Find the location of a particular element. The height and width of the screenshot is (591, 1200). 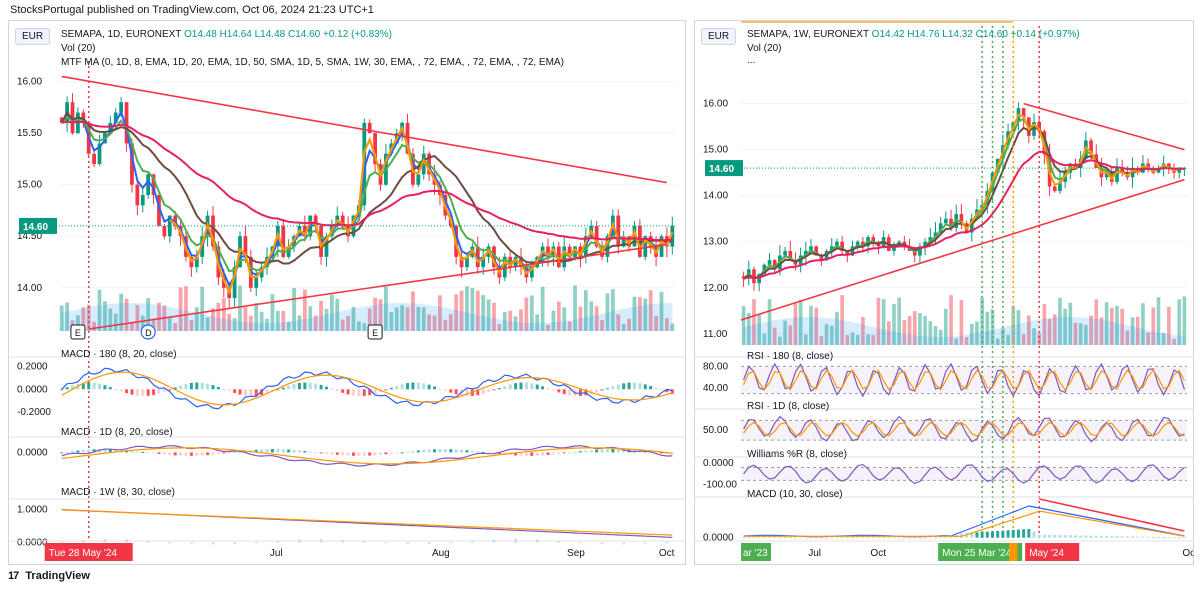

rsi-1d-legend: RSI · 1D (8, close) is located at coordinates (788, 406).